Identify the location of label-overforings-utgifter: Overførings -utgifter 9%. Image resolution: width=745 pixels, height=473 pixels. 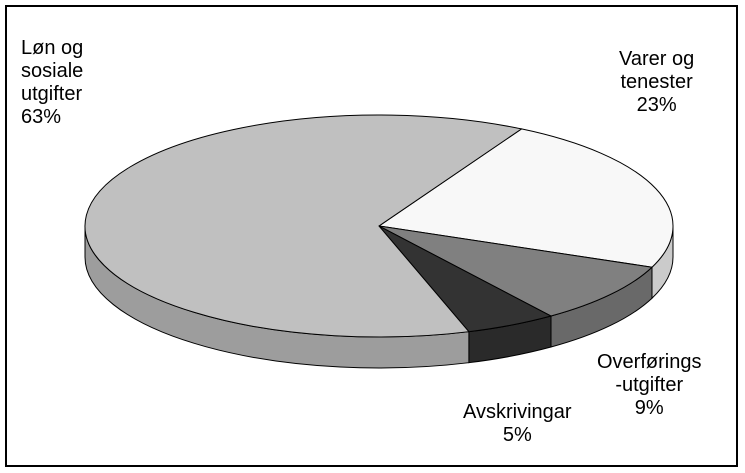
(649, 385).